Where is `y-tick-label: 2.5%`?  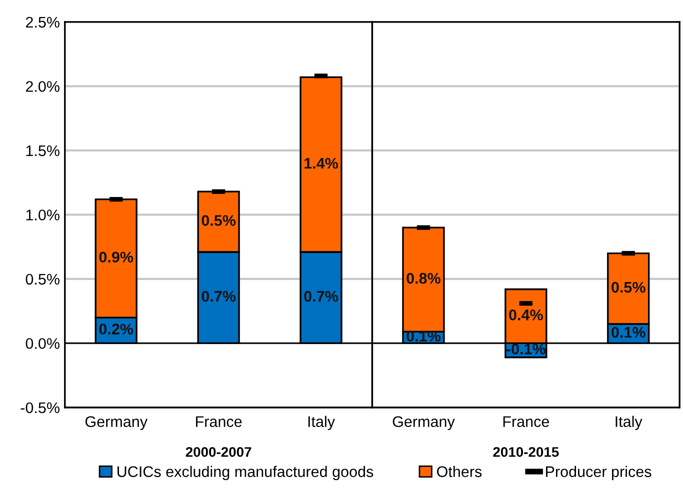
y-tick-label: 2.5% is located at coordinates (43, 22).